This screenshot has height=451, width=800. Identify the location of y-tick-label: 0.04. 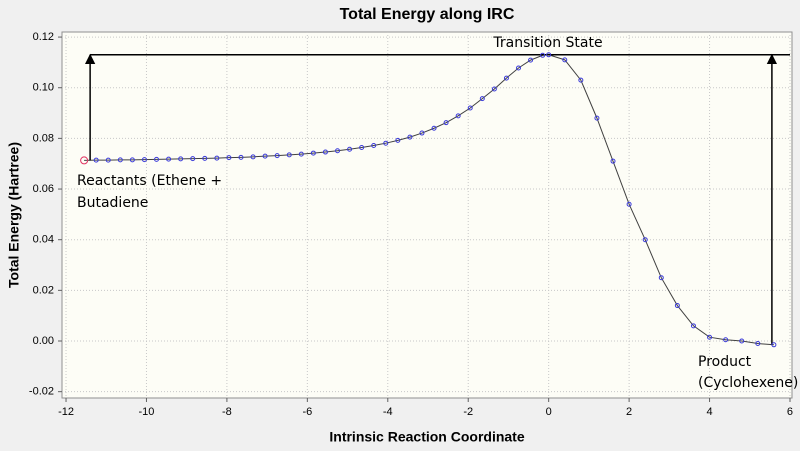
(43, 240).